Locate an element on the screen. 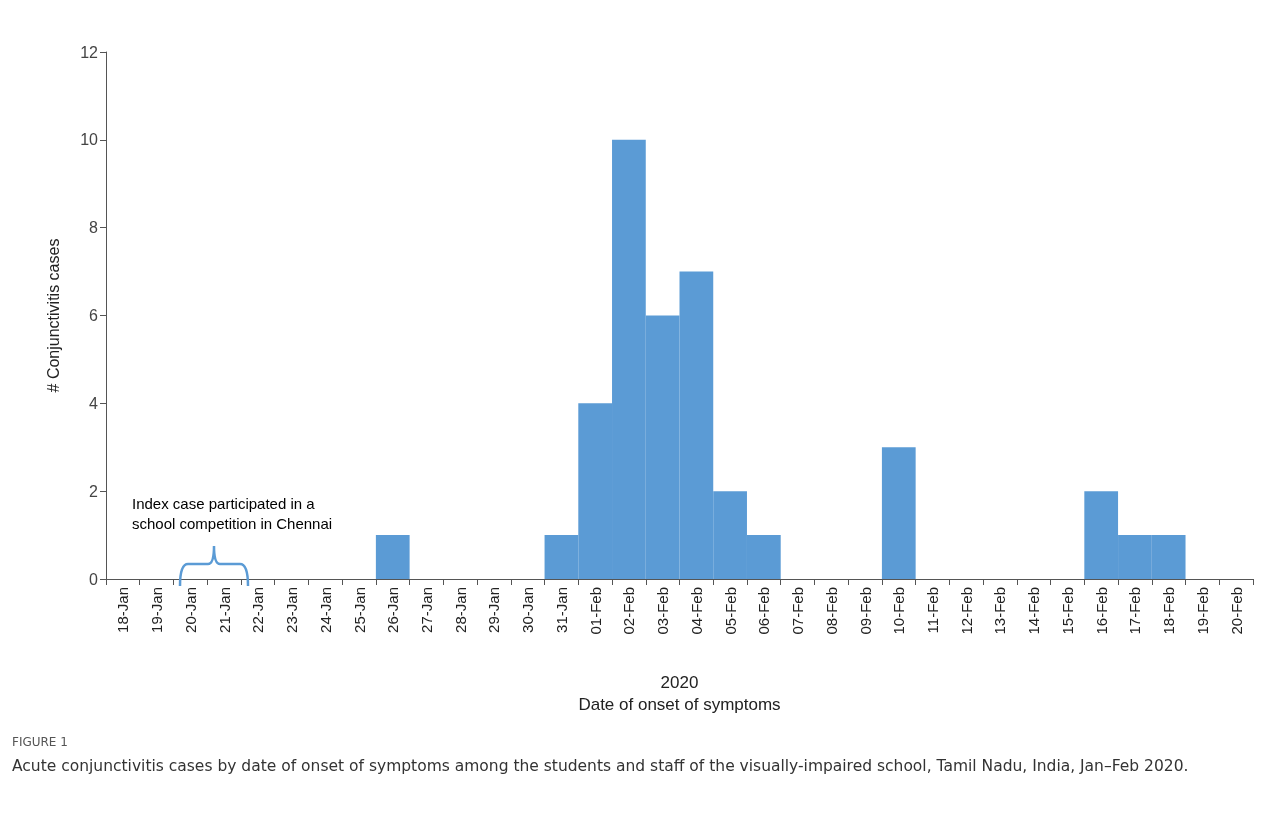  x-tick-label: 23-Jan is located at coordinates (292, 610).